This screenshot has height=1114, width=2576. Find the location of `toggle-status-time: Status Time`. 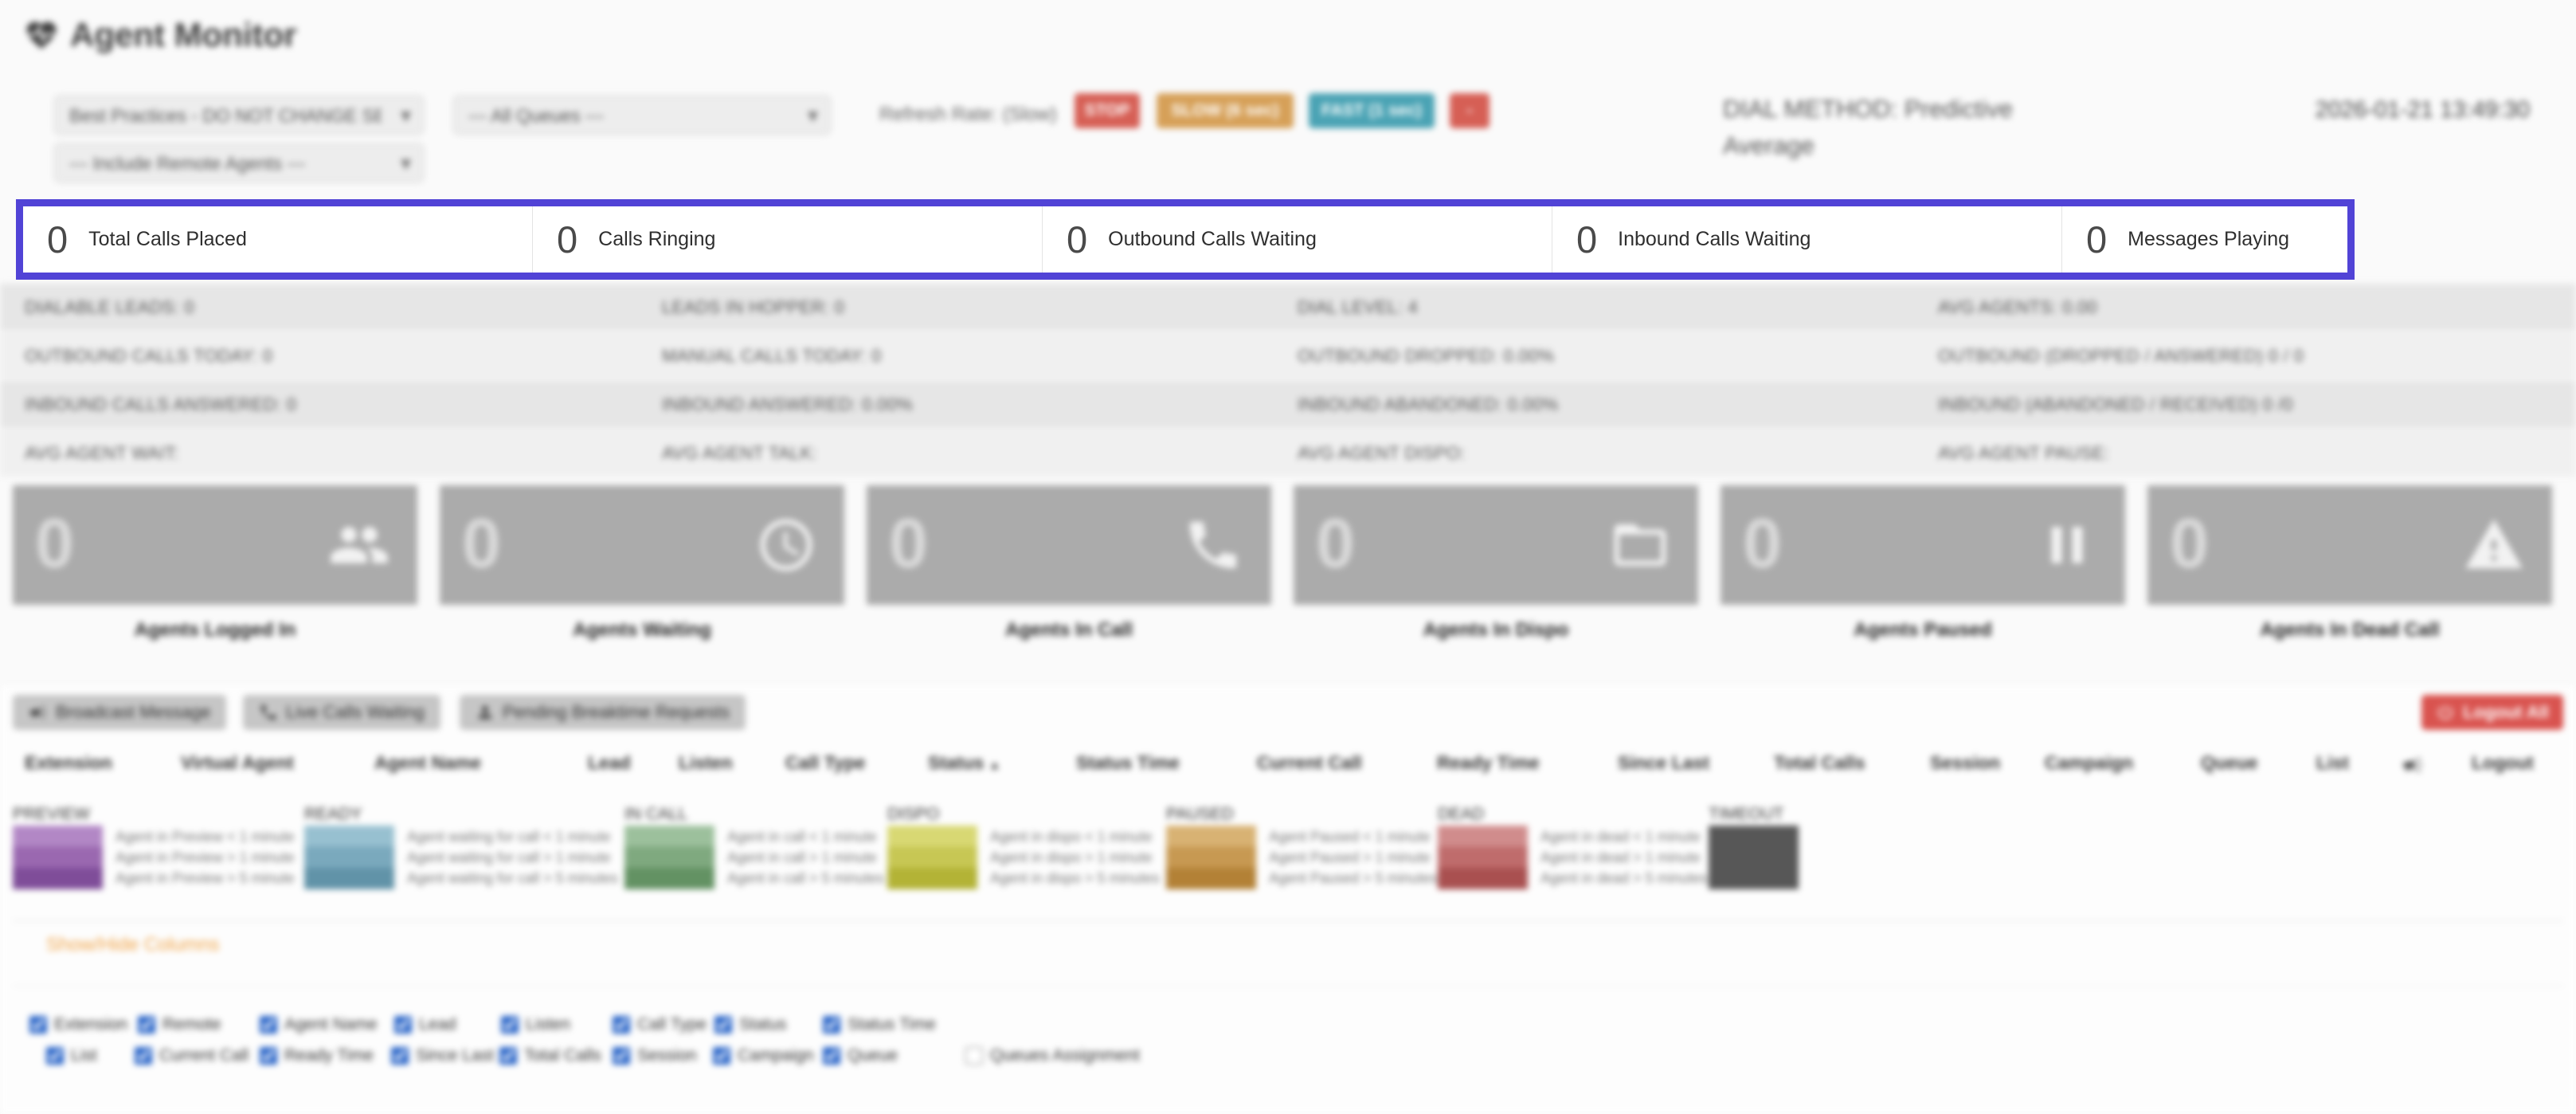

toggle-status-time: Status Time is located at coordinates (879, 1024).